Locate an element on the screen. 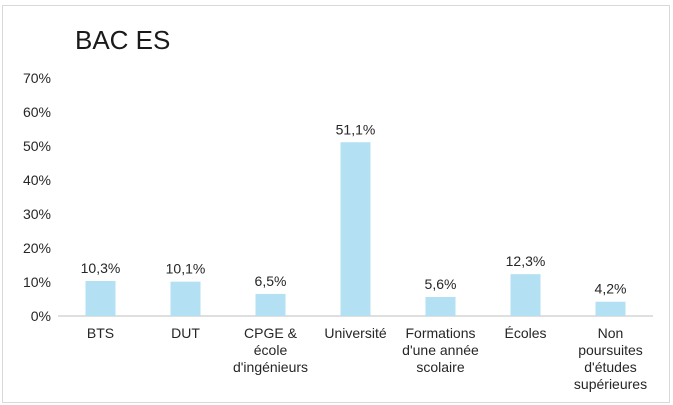 This screenshot has height=405, width=673. x-tick-label-line: BTS is located at coordinates (100, 333).